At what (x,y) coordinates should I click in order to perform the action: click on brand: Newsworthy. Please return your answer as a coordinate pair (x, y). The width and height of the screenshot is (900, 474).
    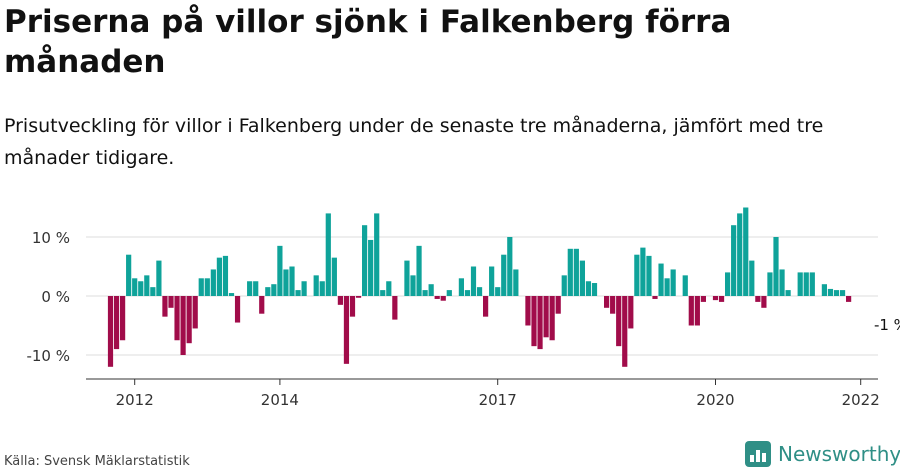
    Looking at the image, I should click on (822, 454).